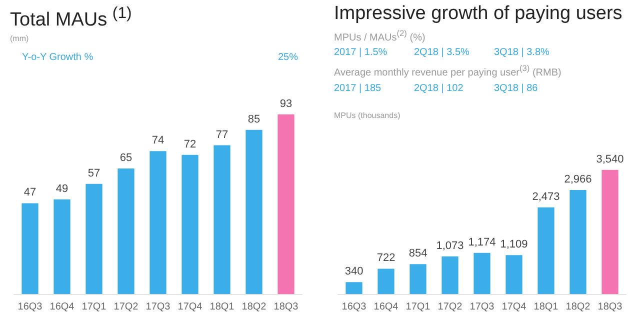 This screenshot has width=640, height=320. What do you see at coordinates (190, 144) in the screenshot?
I see `data-label: 72` at bounding box center [190, 144].